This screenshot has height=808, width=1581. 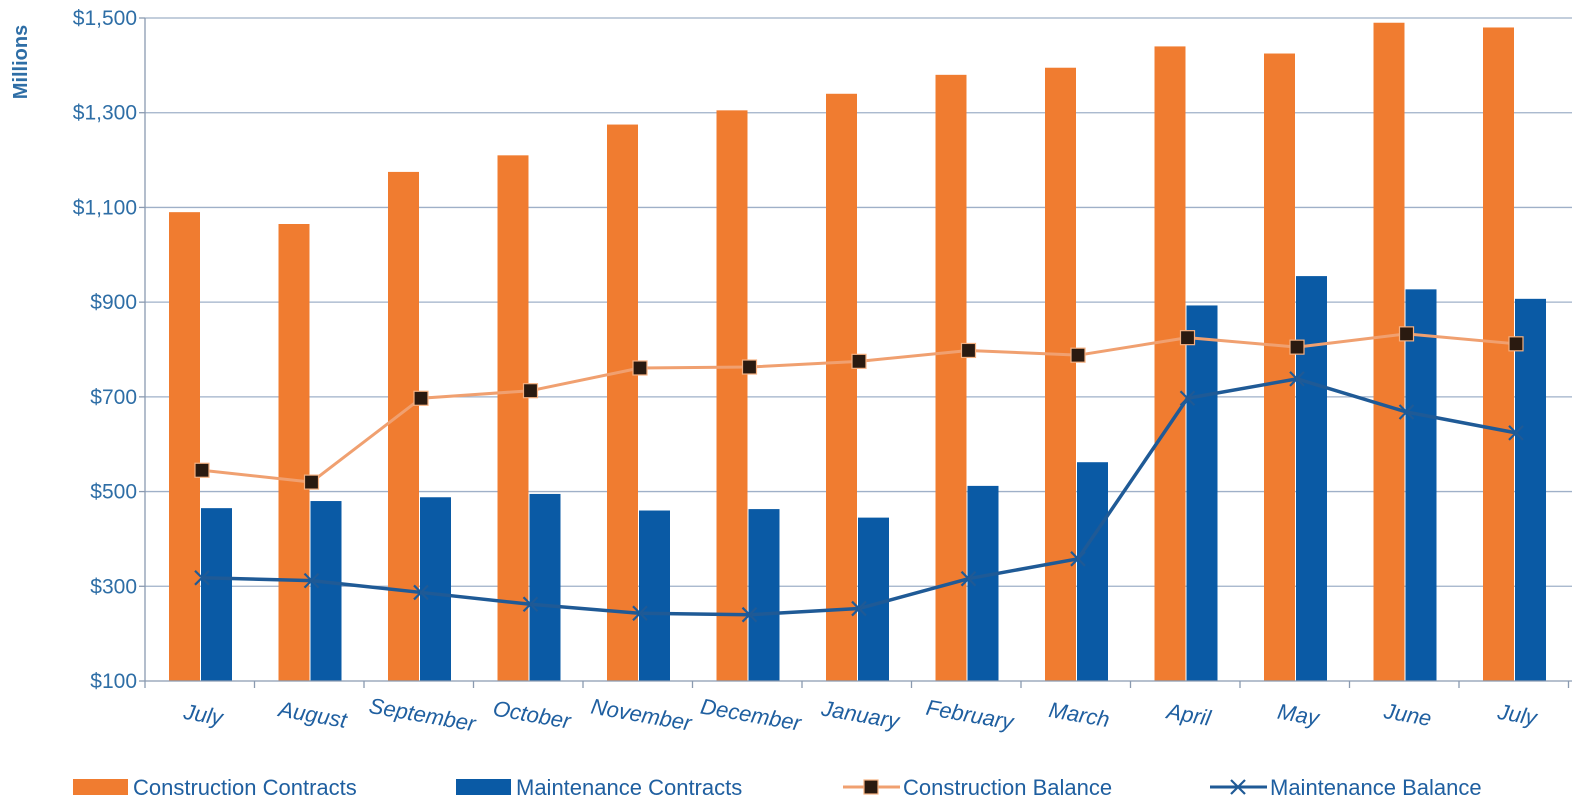 What do you see at coordinates (109, 350) in the screenshot?
I see `y-axis-ticks: $100 $300 $500 $700 $900 $1,100 $1,300 $1,500` at bounding box center [109, 350].